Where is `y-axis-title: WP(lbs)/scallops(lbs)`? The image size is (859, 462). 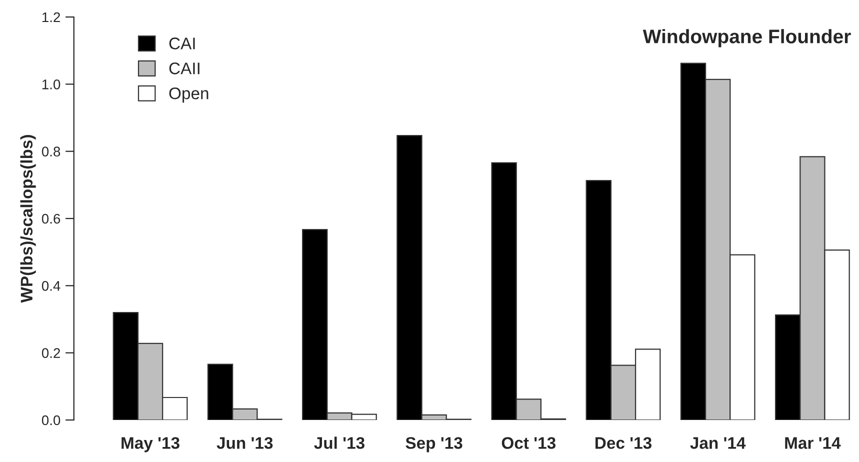 y-axis-title: WP(lbs)/scallops(lbs) is located at coordinates (28, 219).